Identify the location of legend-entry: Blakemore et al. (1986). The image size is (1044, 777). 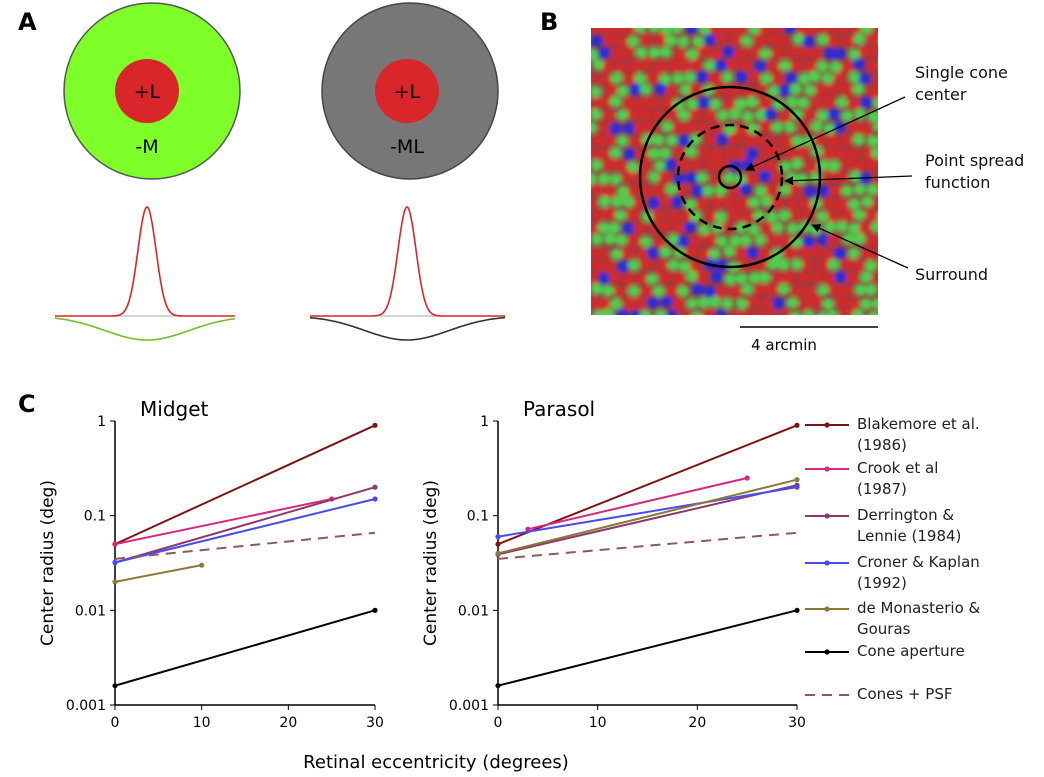
(918, 434).